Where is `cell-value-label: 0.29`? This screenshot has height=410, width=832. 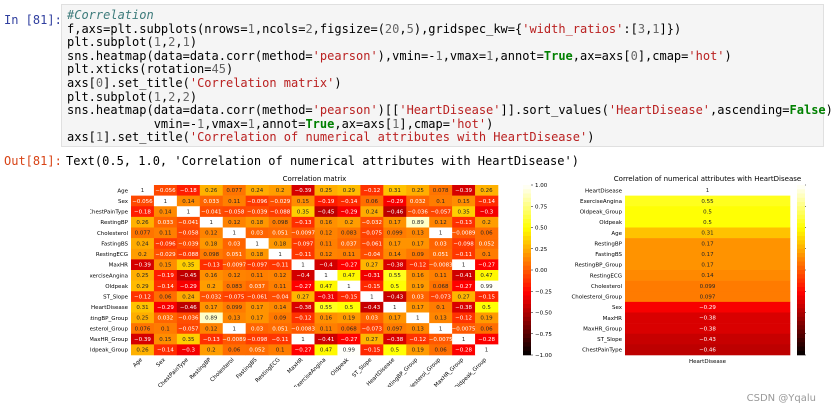 cell-value-label: 0.29 is located at coordinates (142, 287).